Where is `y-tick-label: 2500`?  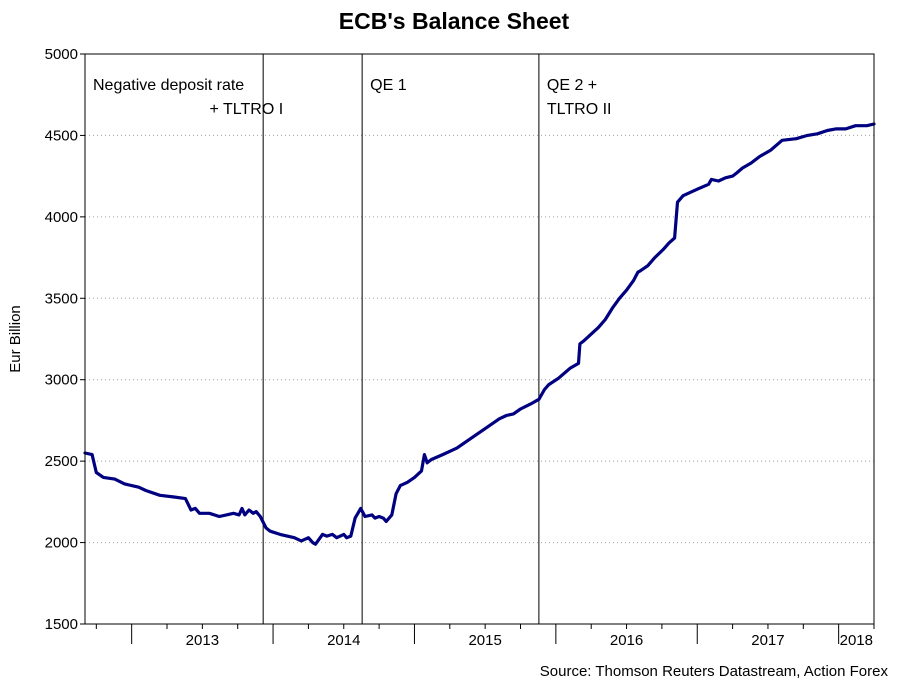
y-tick-label: 2500 is located at coordinates (61, 461).